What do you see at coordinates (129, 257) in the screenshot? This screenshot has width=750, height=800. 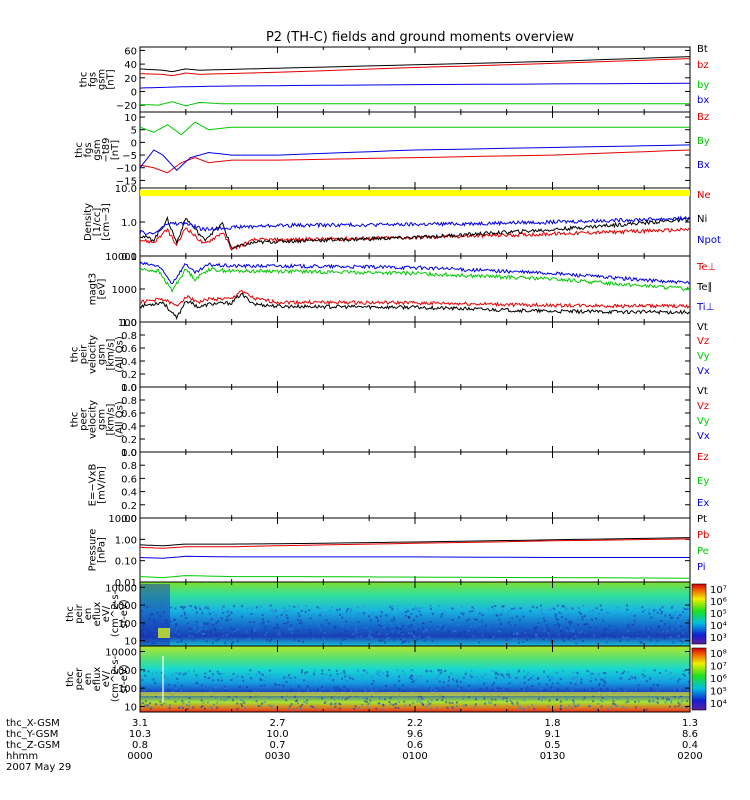 I see `ytick-label: 0.1` at bounding box center [129, 257].